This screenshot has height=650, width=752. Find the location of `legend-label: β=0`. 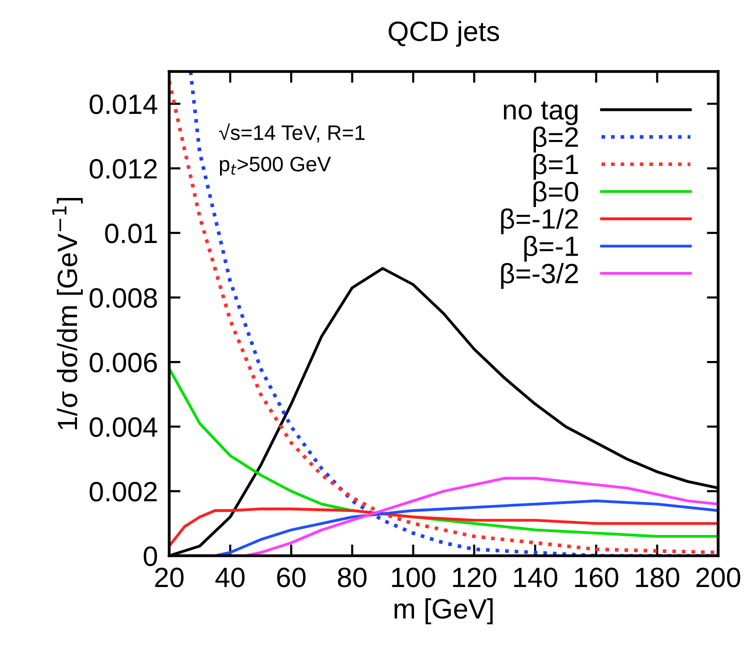

legend-label: β=0 is located at coordinates (556, 194).